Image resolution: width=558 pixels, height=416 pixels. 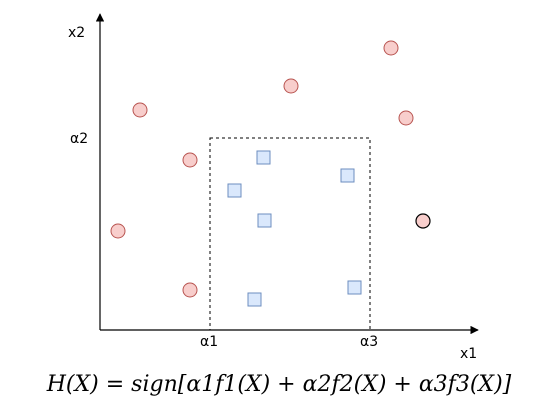 I want to click on formula: H(X) = sign[α1f1(X) + α2f2(X) + α3f3(X)], so click(x=279, y=384).